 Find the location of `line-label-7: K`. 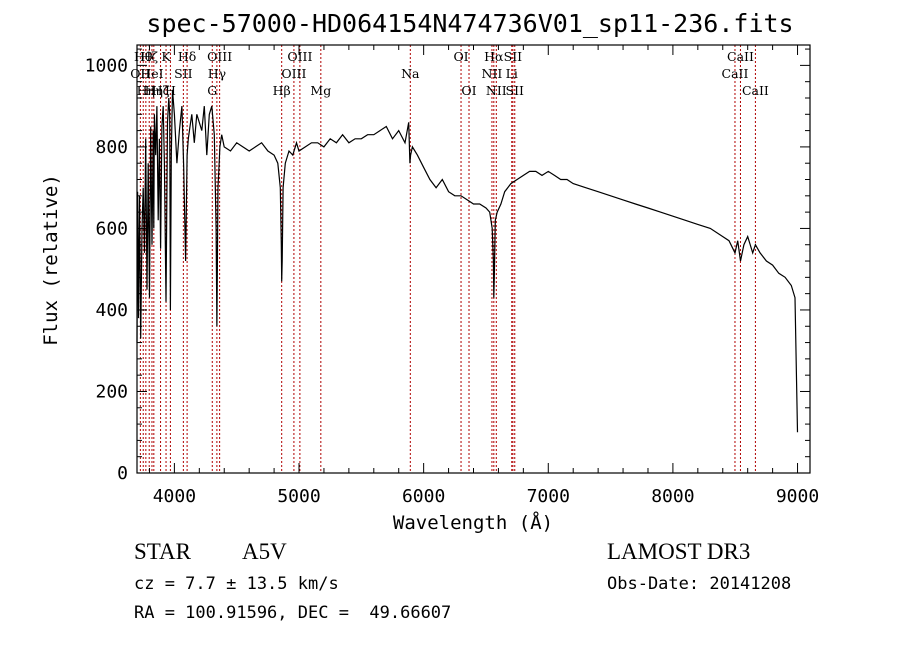

line-label-7: K is located at coordinates (166, 56).